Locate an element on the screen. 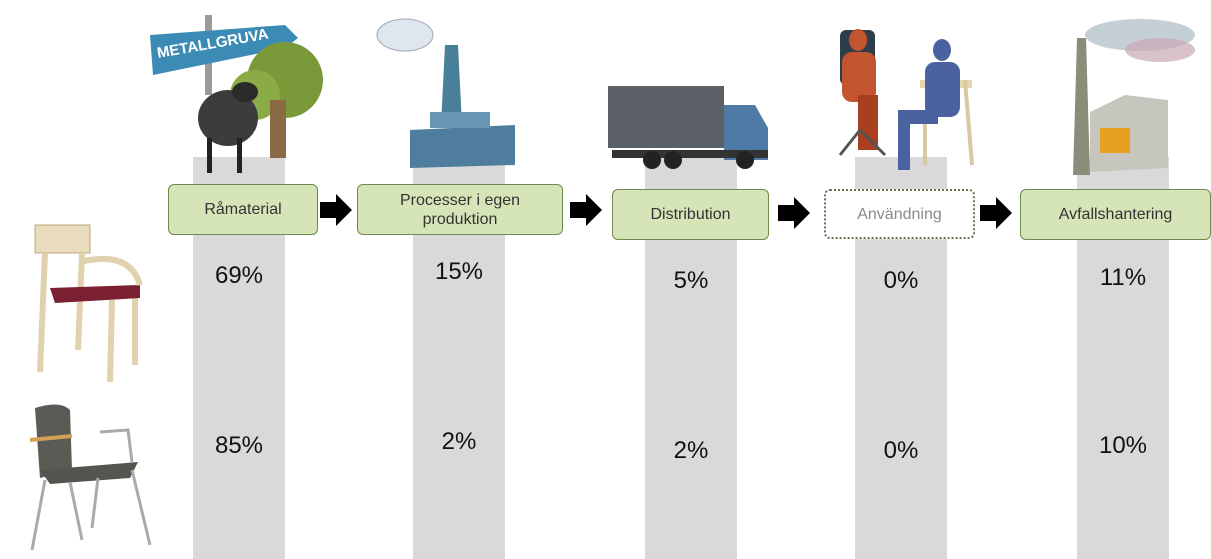  stage-box: Avfallshantering is located at coordinates (1115, 214).